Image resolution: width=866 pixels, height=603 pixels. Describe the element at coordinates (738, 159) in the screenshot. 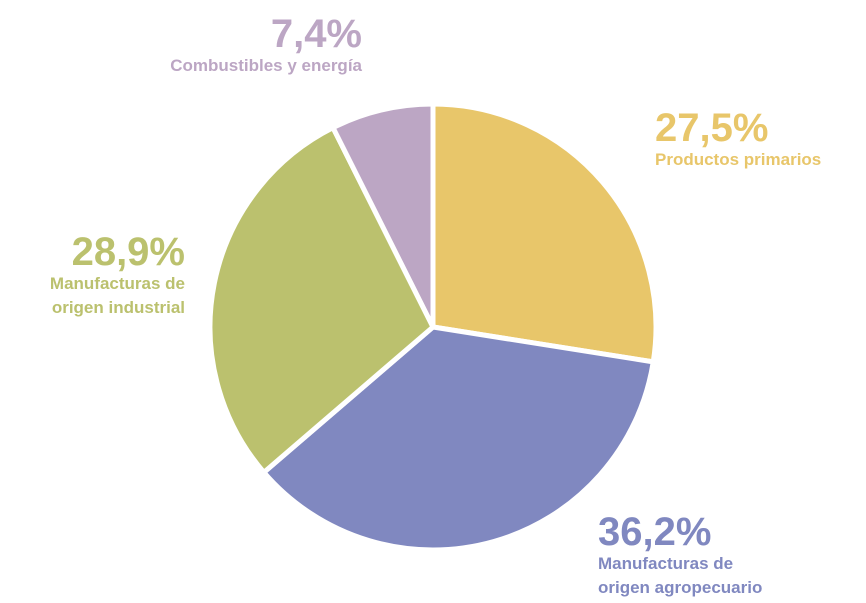

I see `category-label: Productos primarios` at that location.